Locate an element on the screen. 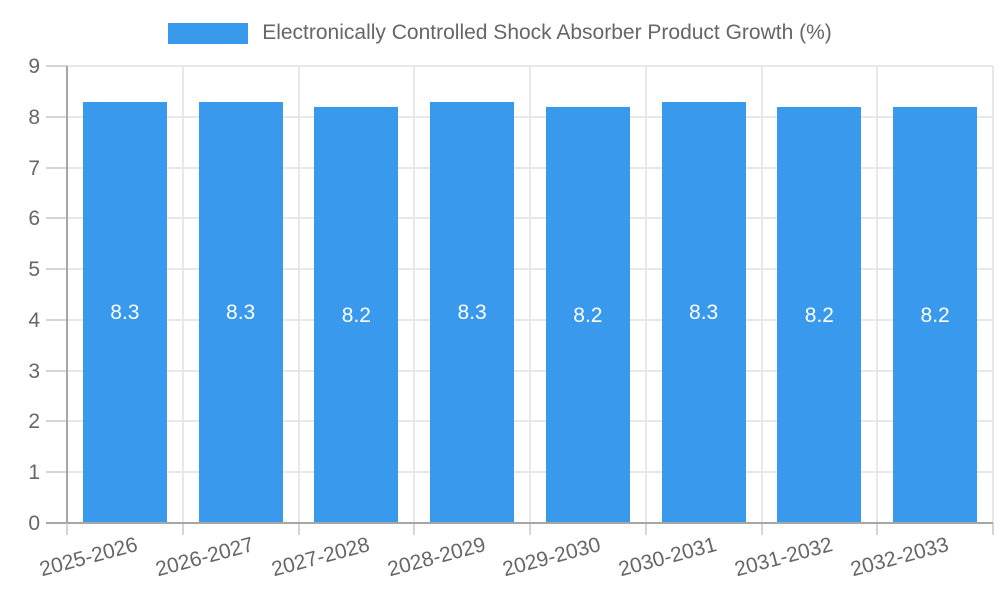 The width and height of the screenshot is (1000, 600). y-axis-label: 2 is located at coordinates (34, 422).